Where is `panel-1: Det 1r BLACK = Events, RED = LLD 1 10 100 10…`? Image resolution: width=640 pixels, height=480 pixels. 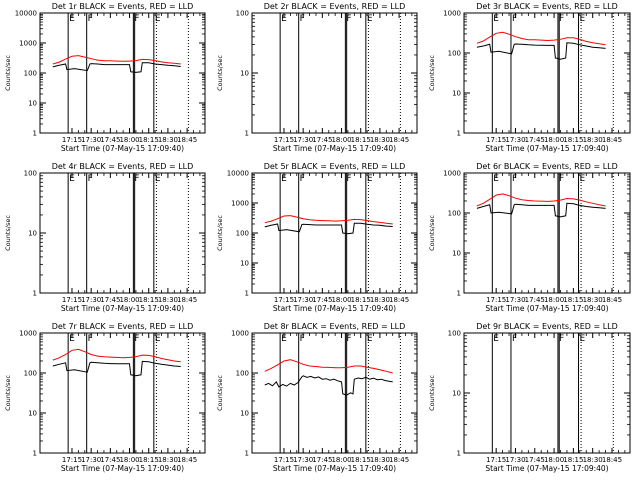
panel-1: Det 1r BLACK = Events, RED = LLD 1 10 100 10… is located at coordinates (105, 77).